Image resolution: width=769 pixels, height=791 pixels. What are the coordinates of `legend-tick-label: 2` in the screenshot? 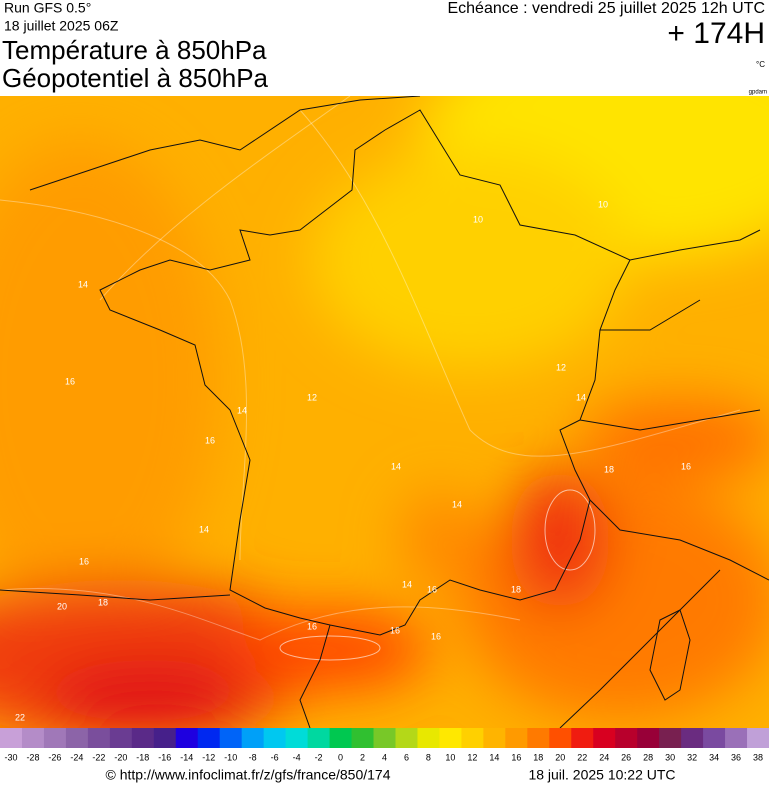 It's located at (362, 757).